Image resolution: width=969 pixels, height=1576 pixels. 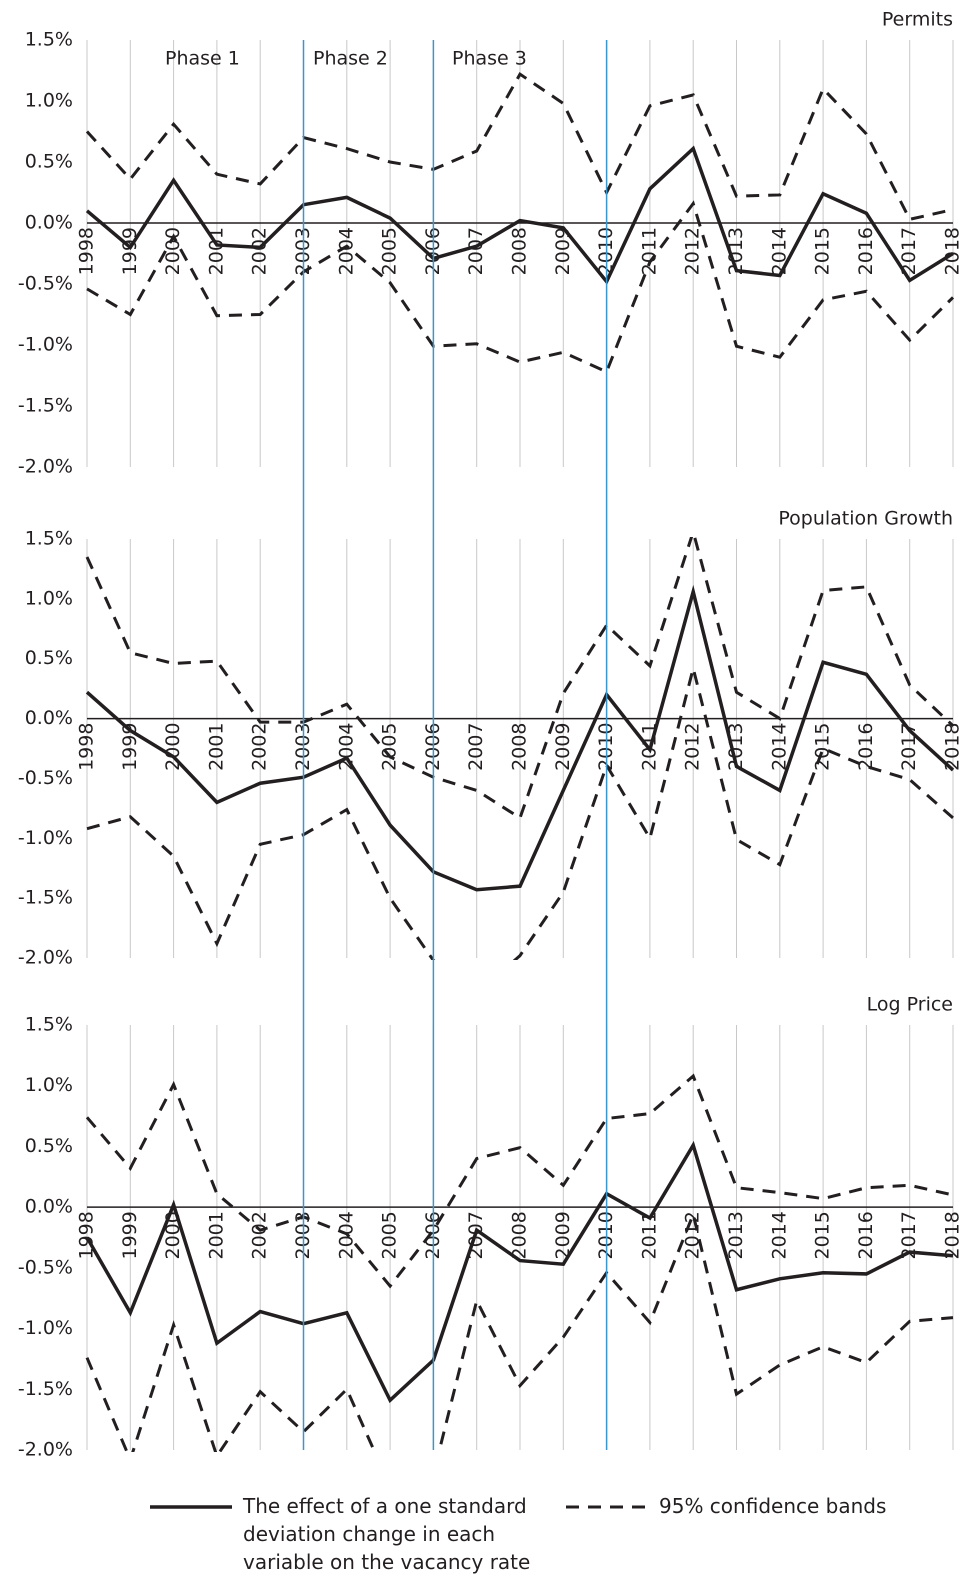 I want to click on phase-label: Phase 2, so click(x=350, y=59).